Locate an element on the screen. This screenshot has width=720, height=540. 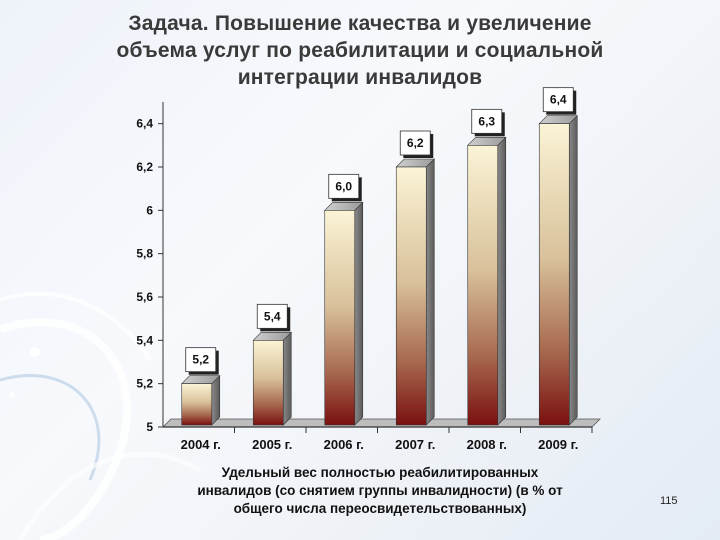
bar-4: 6,2 is located at coordinates (415, 278).